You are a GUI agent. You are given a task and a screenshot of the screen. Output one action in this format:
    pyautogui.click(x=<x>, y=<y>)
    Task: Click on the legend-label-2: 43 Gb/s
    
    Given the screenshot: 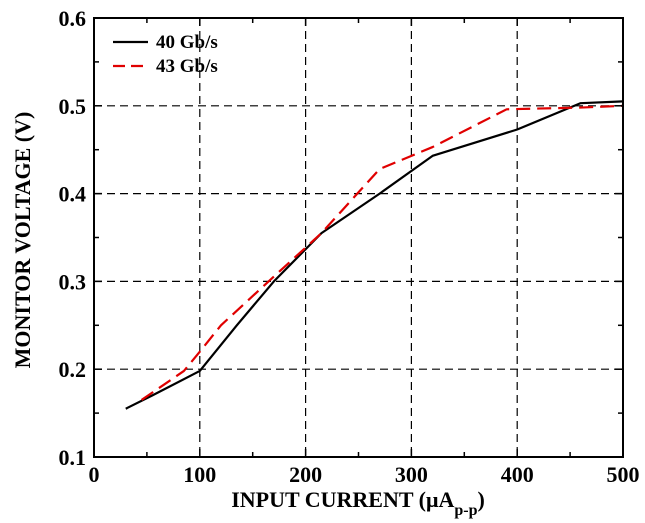 What is the action you would take?
    pyautogui.click(x=187, y=66)
    